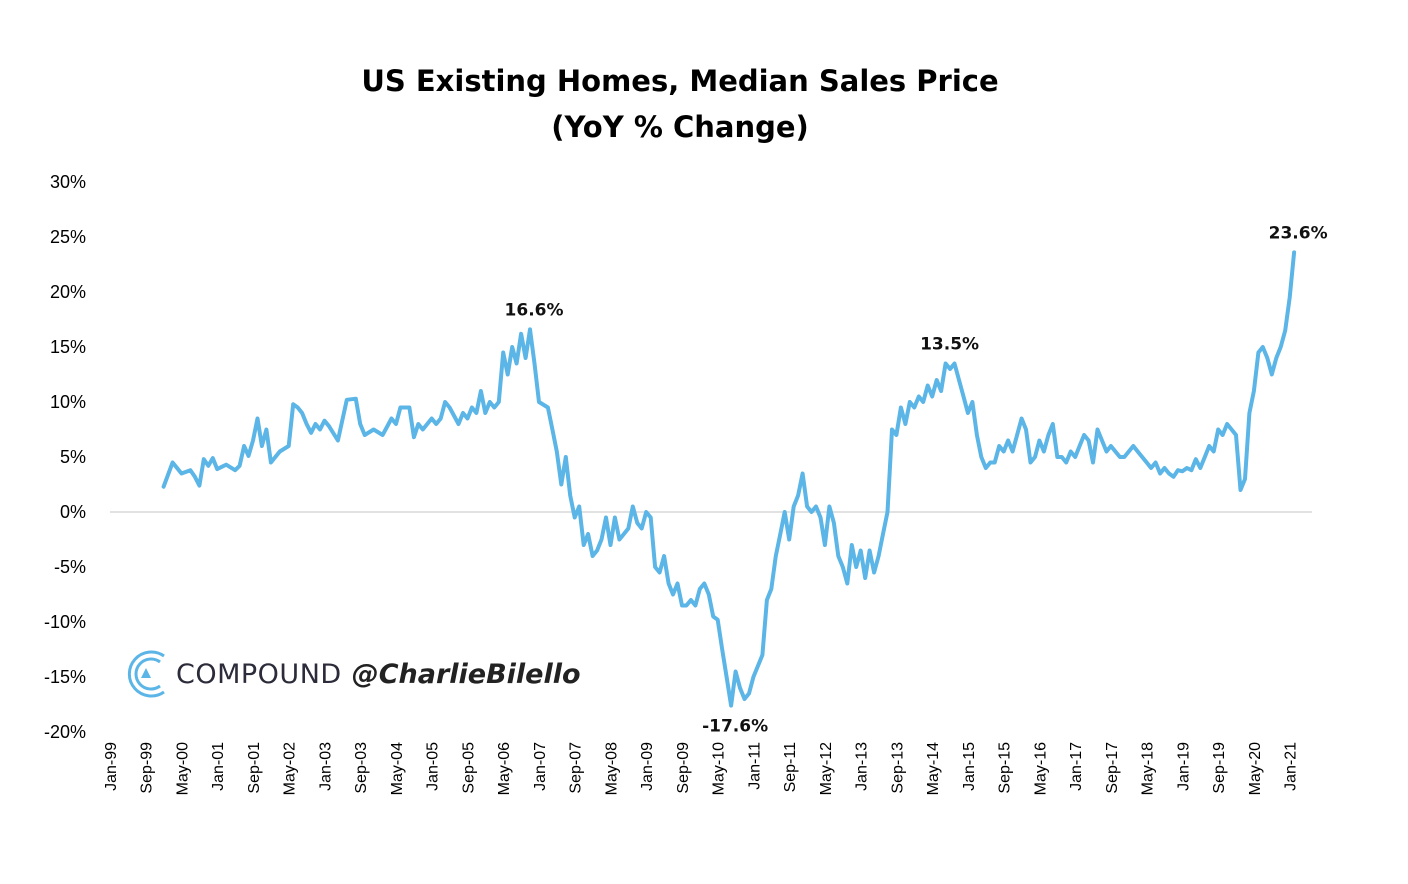  Describe the element at coordinates (70, 567) in the screenshot. I see `y-tick-label: -5%` at that location.